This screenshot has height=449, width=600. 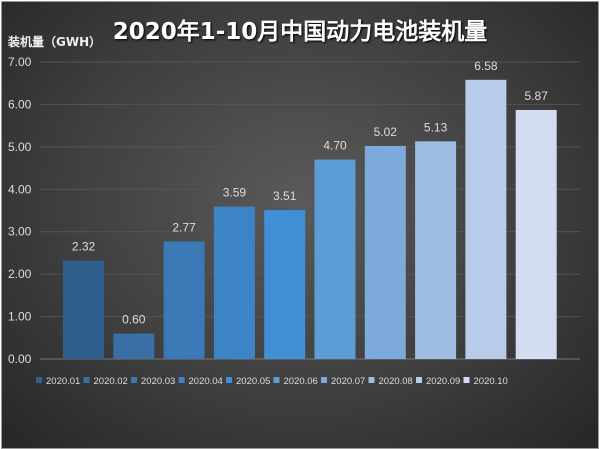 I want to click on data-label: 5.13, so click(x=436, y=127).